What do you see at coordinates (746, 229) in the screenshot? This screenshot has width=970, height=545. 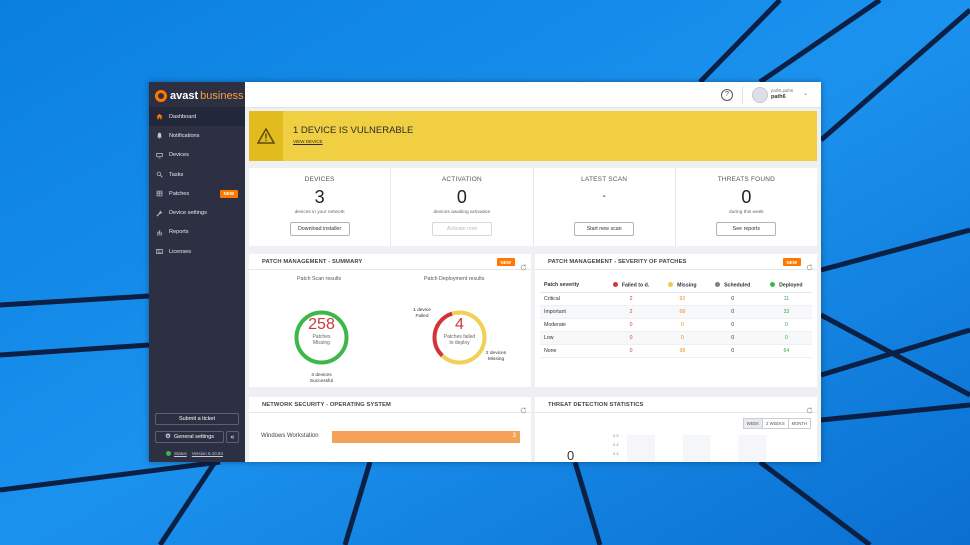 I see `see-reports-button: See reports` at bounding box center [746, 229].